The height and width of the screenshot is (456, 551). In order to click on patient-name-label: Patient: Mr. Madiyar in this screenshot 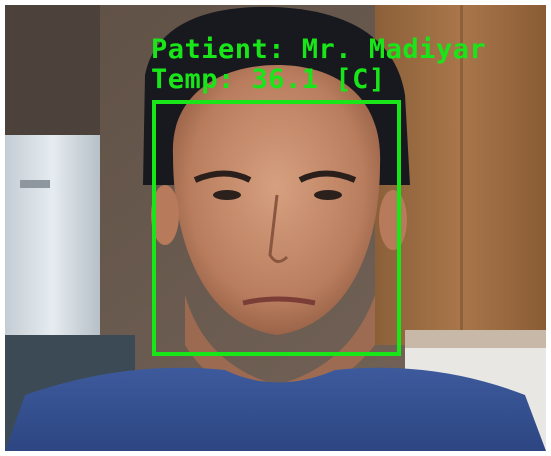, I will do `click(319, 49)`.